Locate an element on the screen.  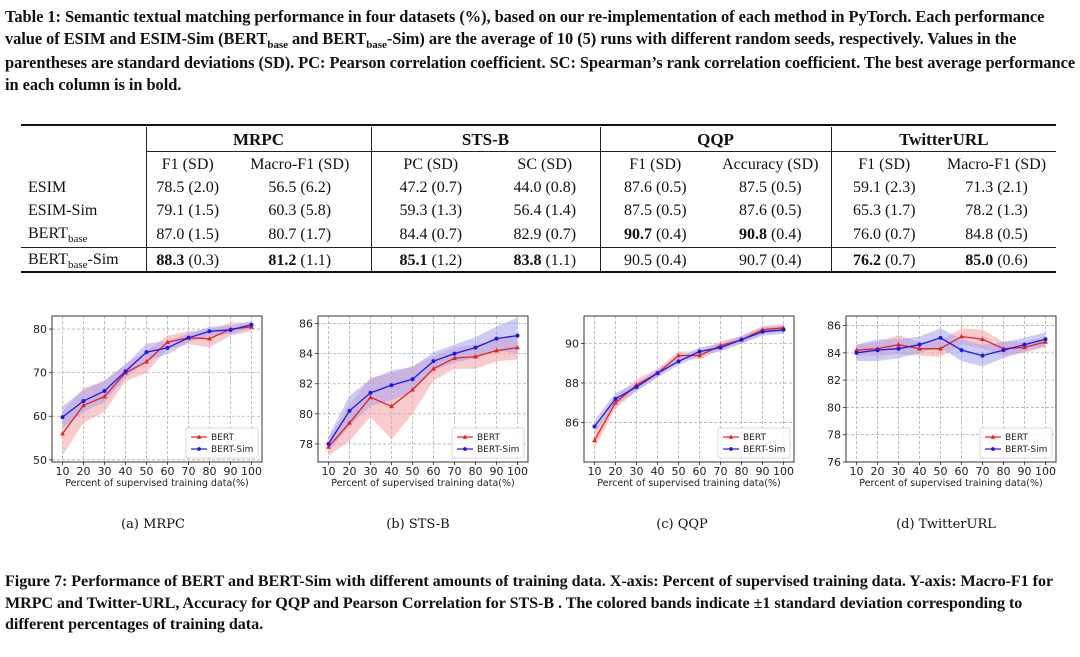
cell-sd: (2.3) is located at coordinates (898, 187).